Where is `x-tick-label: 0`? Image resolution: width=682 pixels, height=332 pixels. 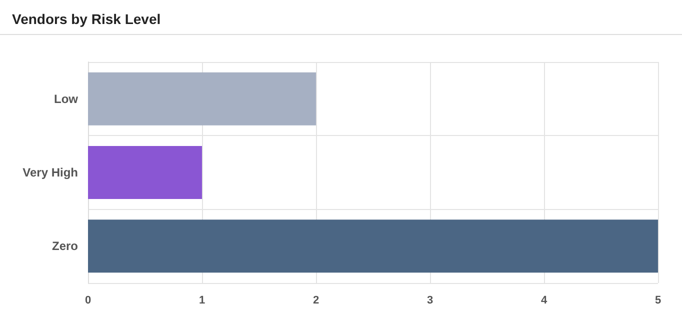 x-tick-label: 0 is located at coordinates (88, 300).